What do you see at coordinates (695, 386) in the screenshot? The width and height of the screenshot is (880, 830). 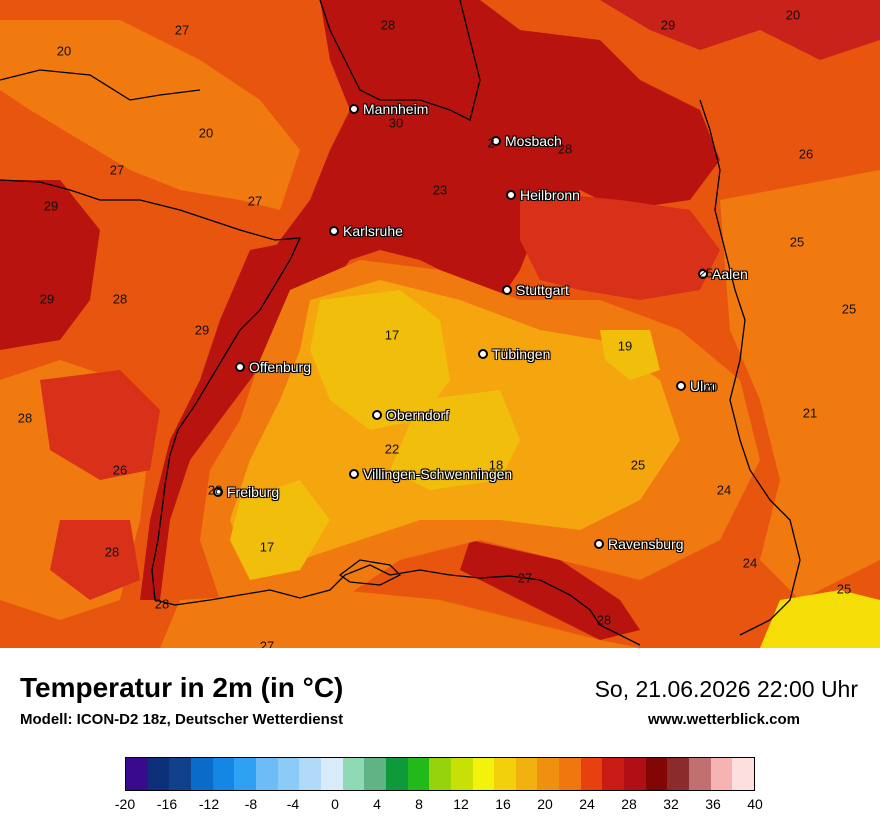 I see `city-ulm: Ulm` at bounding box center [695, 386].